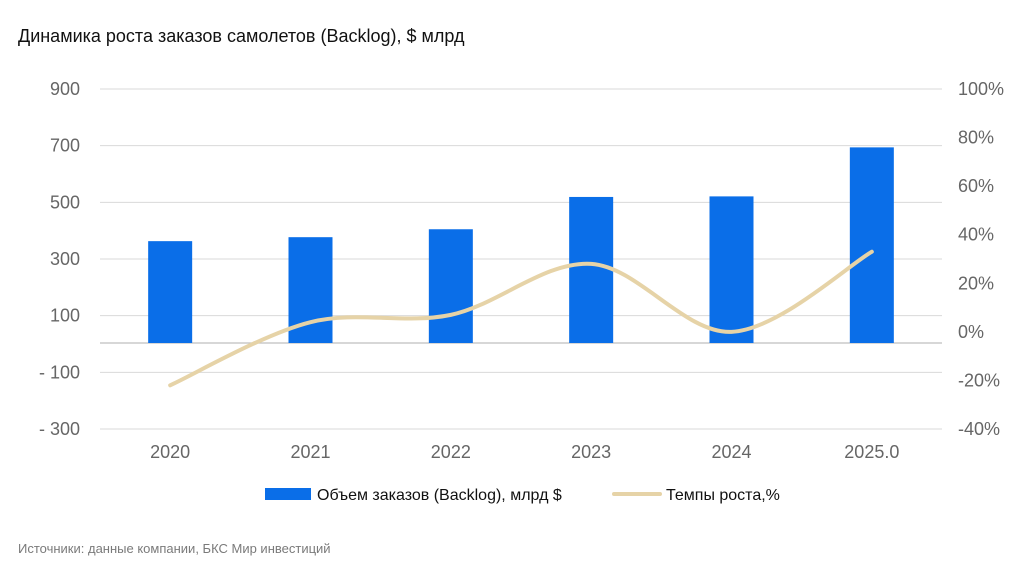 The height and width of the screenshot is (568, 1024). Describe the element at coordinates (981, 259) in the screenshot. I see `right-axis-ticks: 100% 80% 60% 40% 20% 0% -20% -40%` at that location.